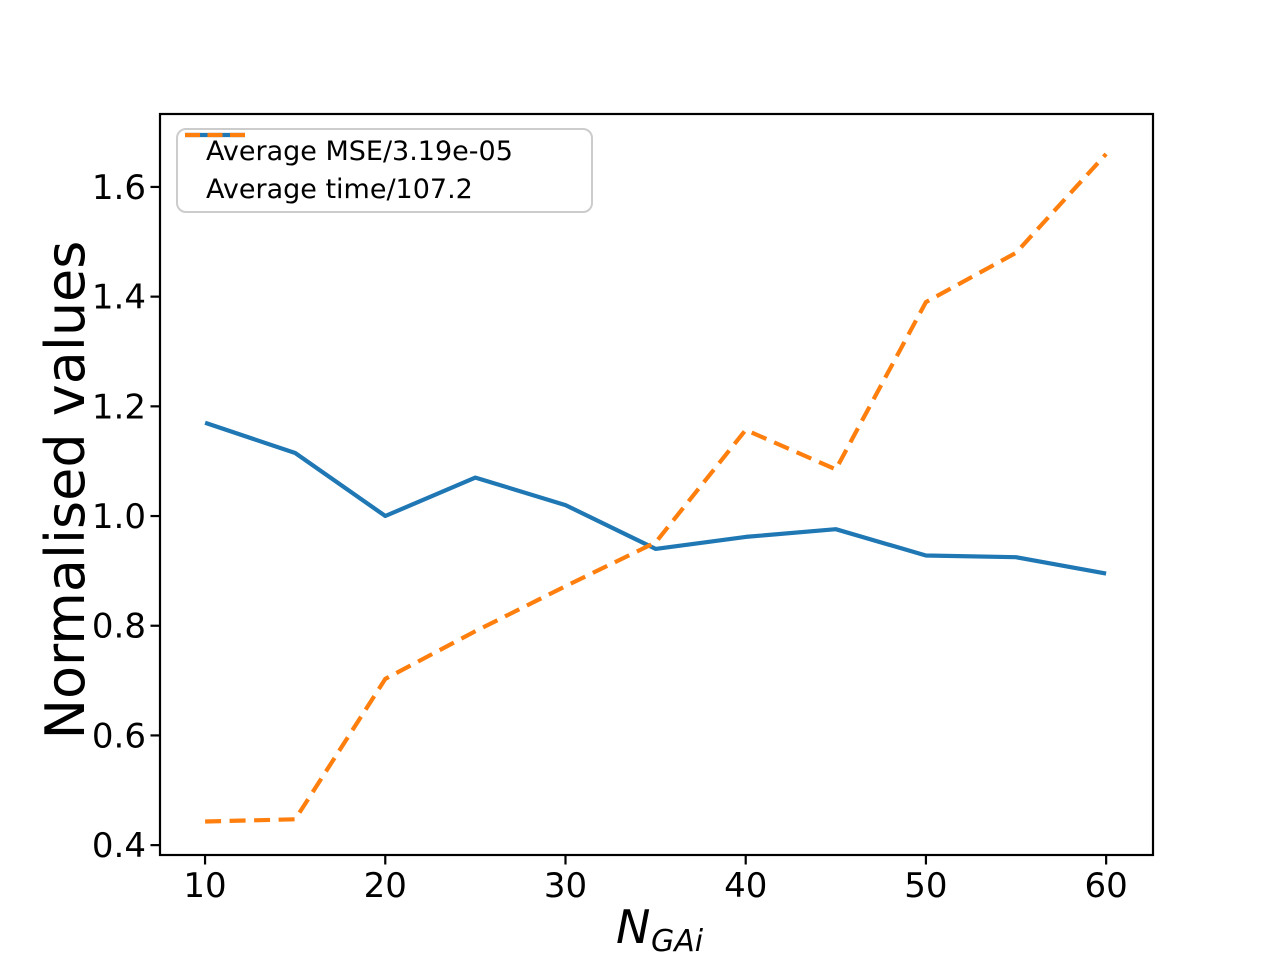 This screenshot has width=1280, height=960. I want to click on legend-item-time: Average time/107.2, so click(384, 171).